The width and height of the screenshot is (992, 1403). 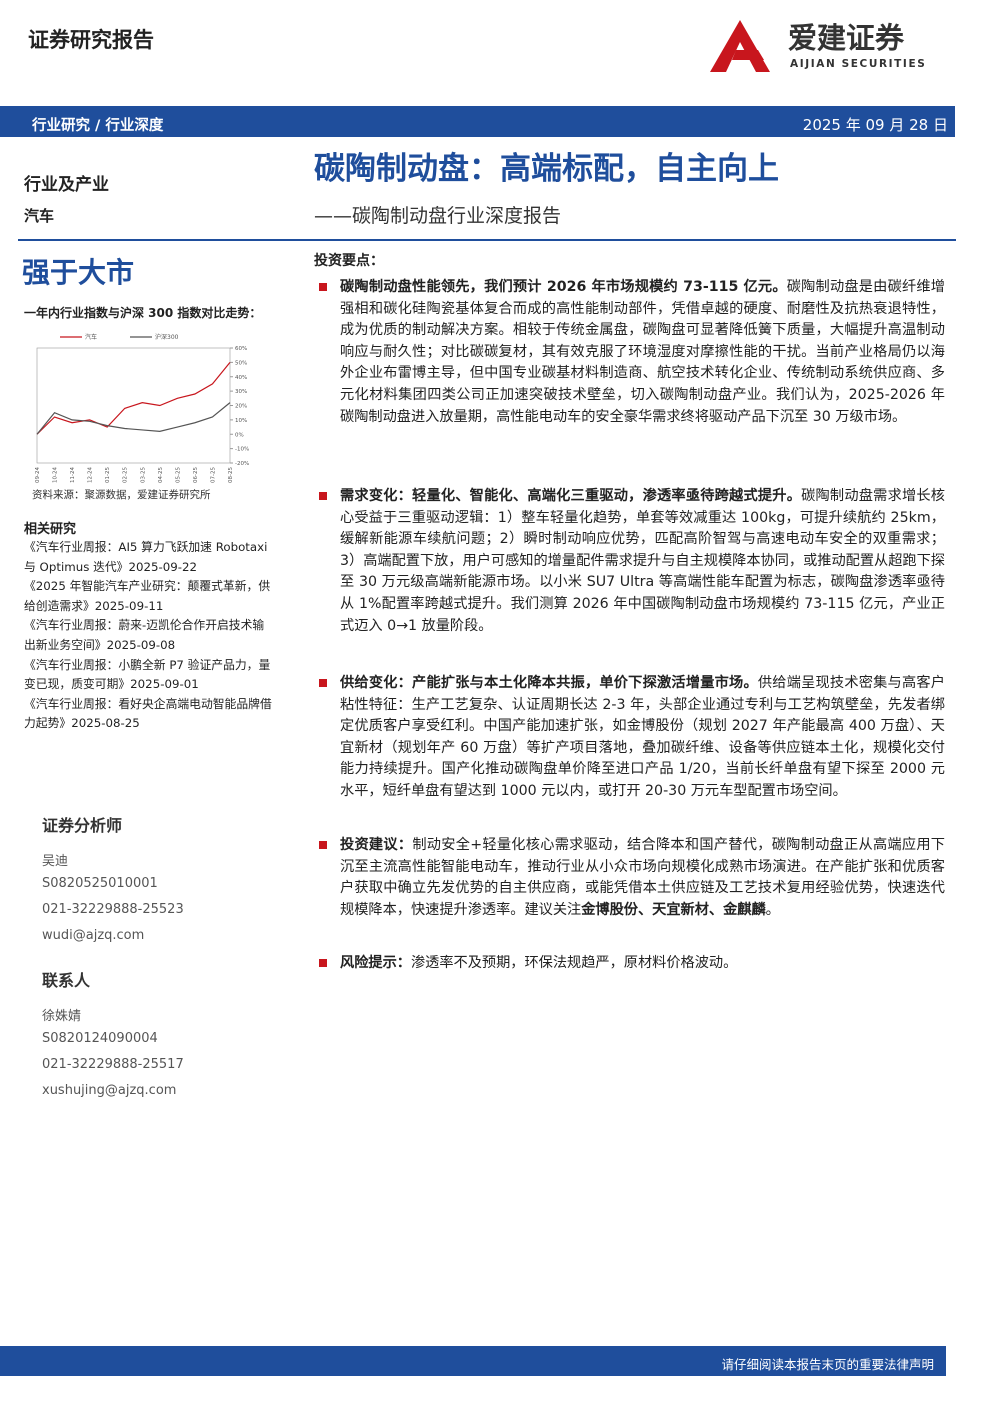 What do you see at coordinates (231, 475) in the screenshot?
I see `x-tick-label: 08-25` at bounding box center [231, 475].